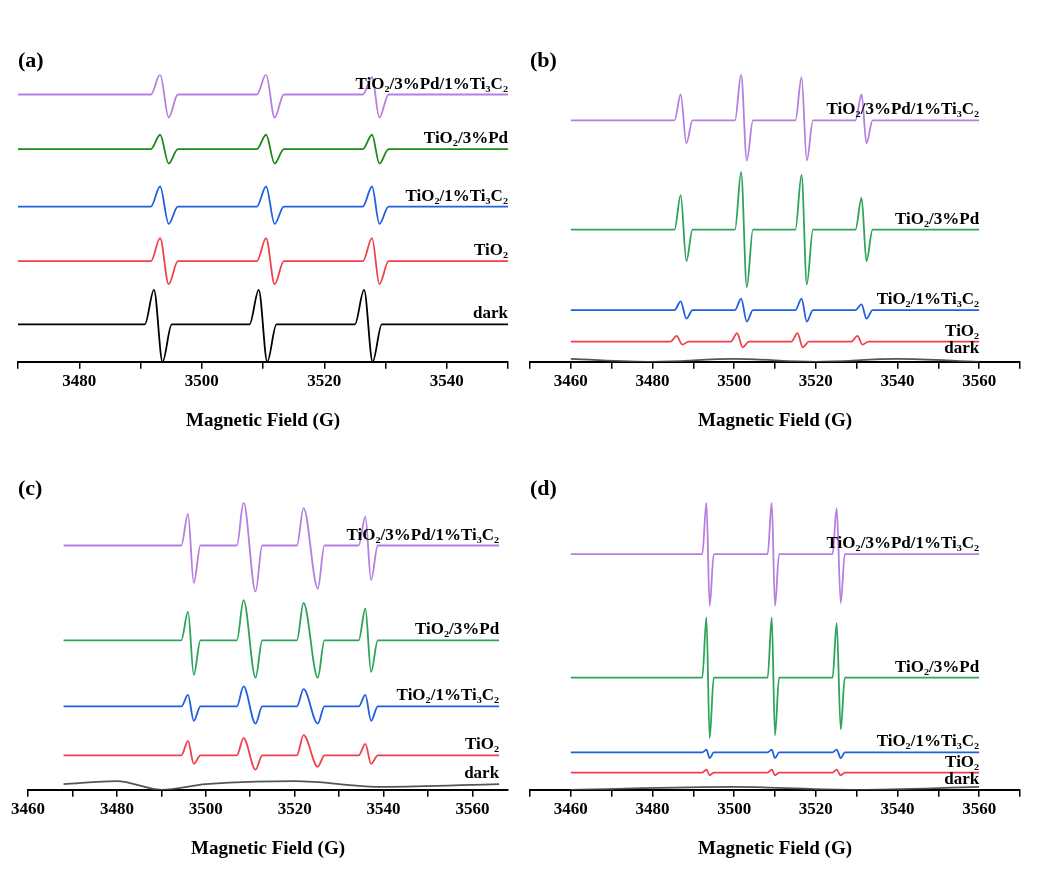 The width and height of the screenshot is (1040, 872). Describe the element at coordinates (30, 487) in the screenshot. I see `chart-title: (c)` at that location.